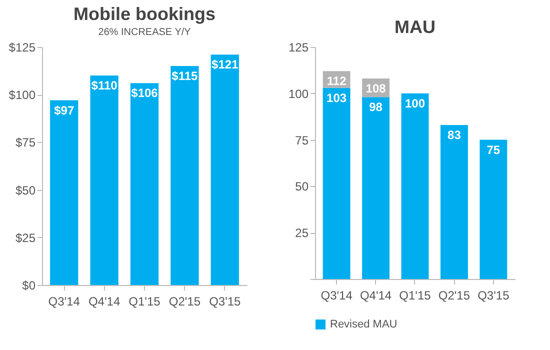 This screenshot has height=350, width=550. I want to click on y-tick-label: $50, so click(25, 190).